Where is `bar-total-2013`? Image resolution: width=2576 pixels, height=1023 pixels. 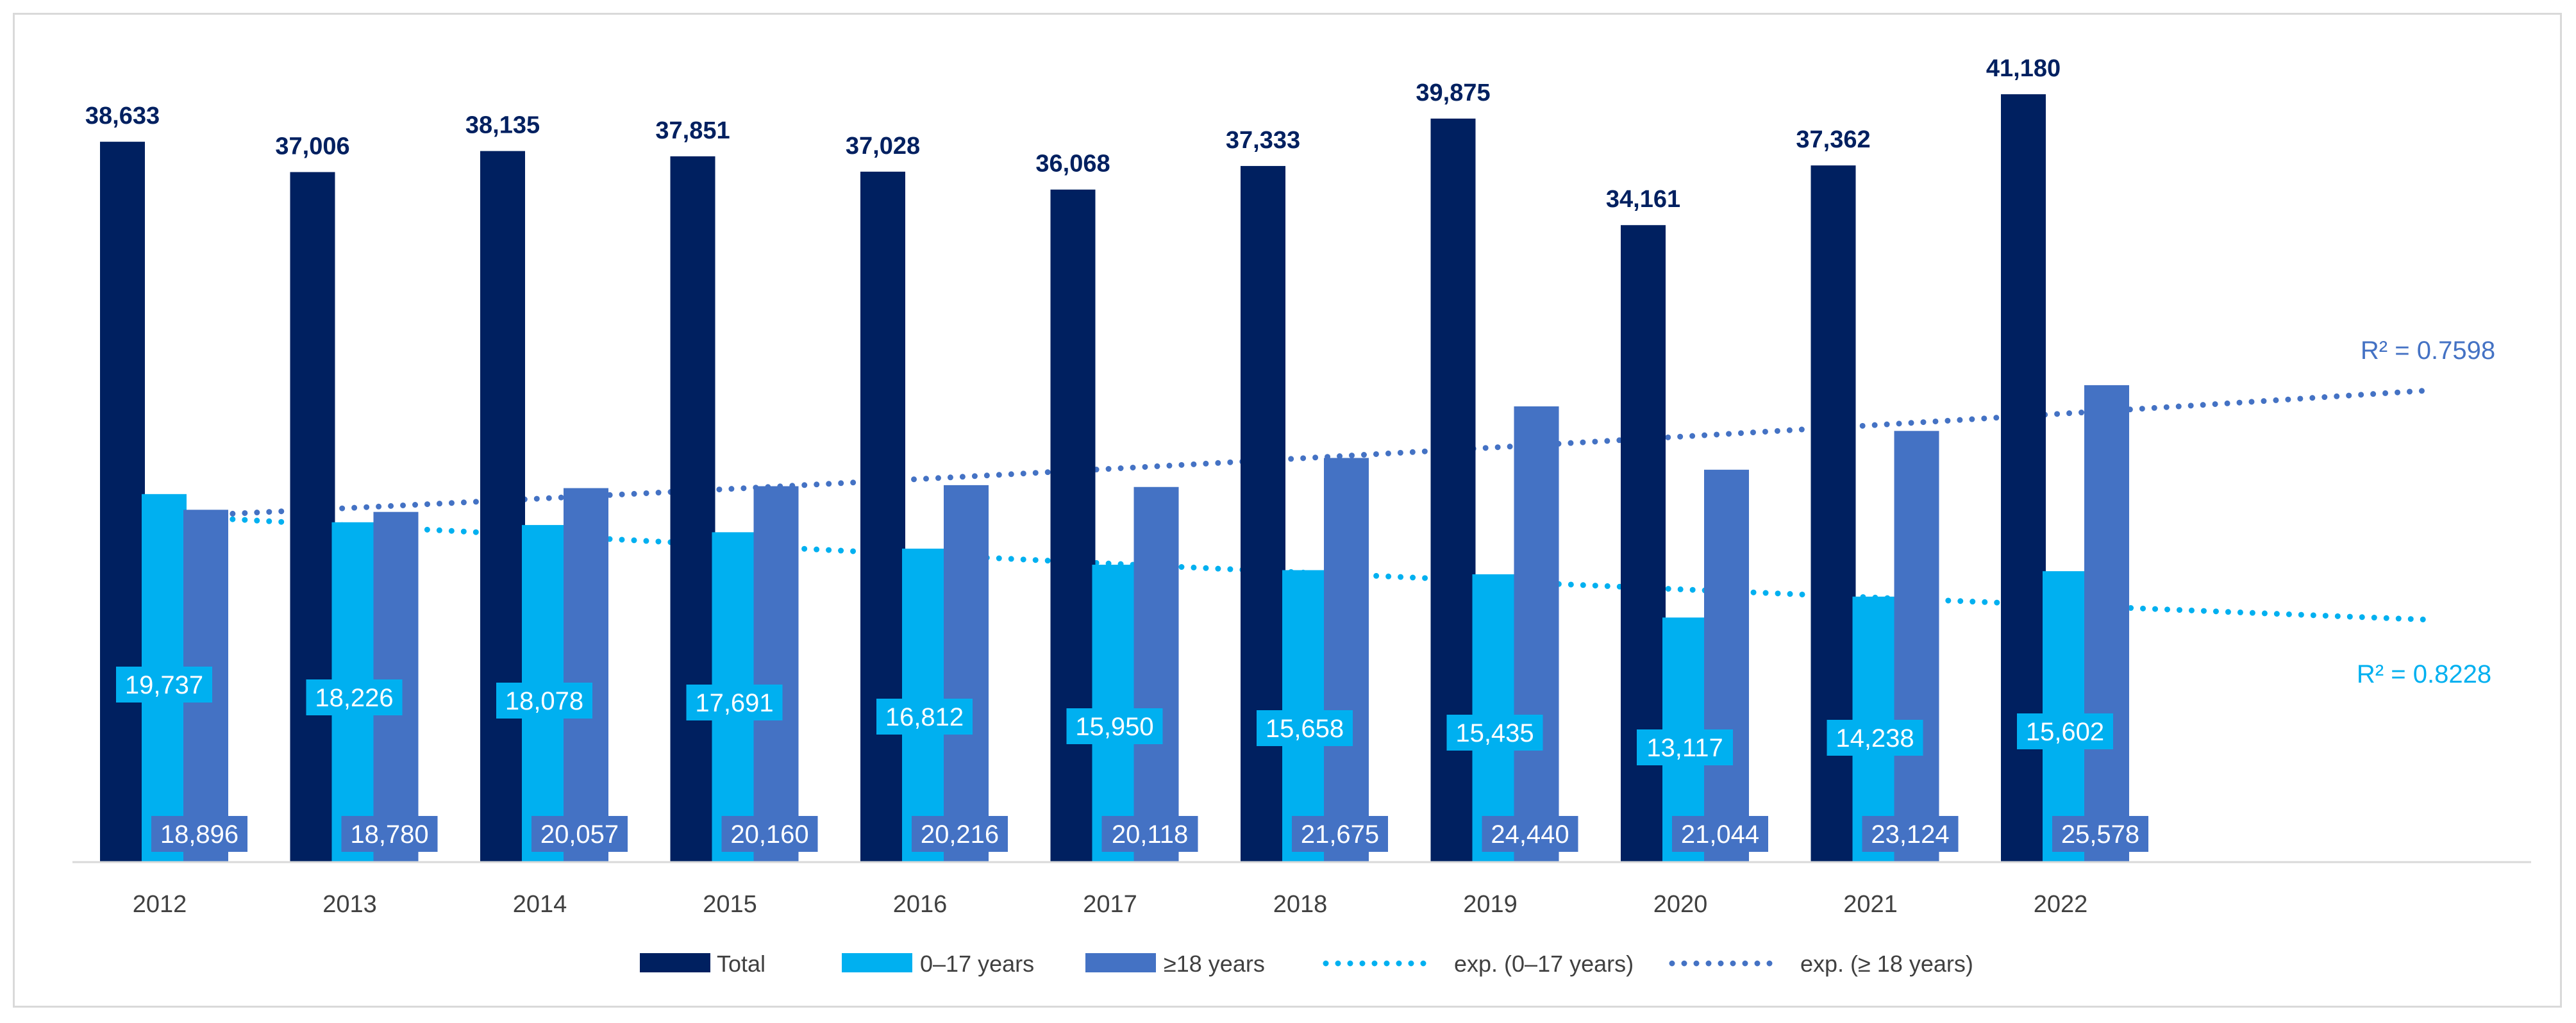
bar-total-2013 is located at coordinates (312, 517).